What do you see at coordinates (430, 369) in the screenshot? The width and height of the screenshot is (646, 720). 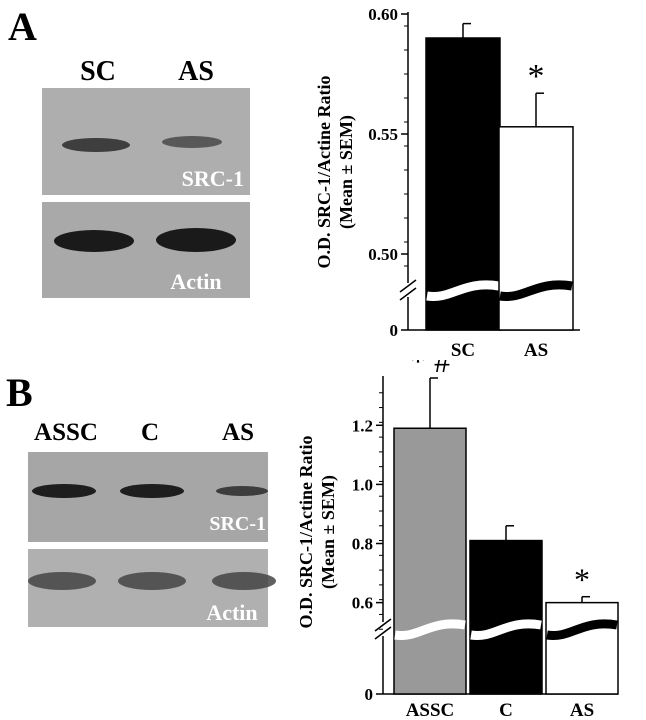 I see `significance-annotation: * #` at bounding box center [430, 369].